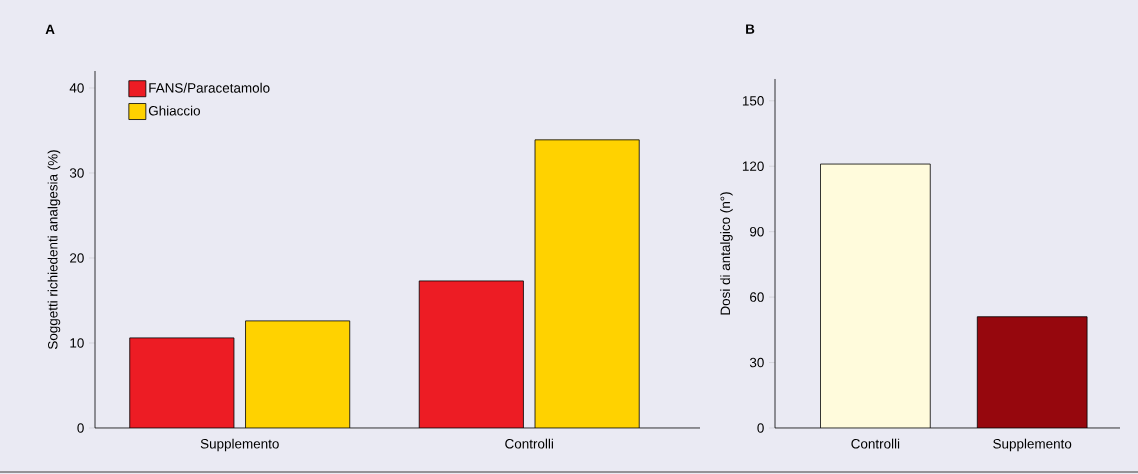 This screenshot has width=1138, height=474. What do you see at coordinates (77, 343) in the screenshot?
I see `y-tick-label: 10` at bounding box center [77, 343].